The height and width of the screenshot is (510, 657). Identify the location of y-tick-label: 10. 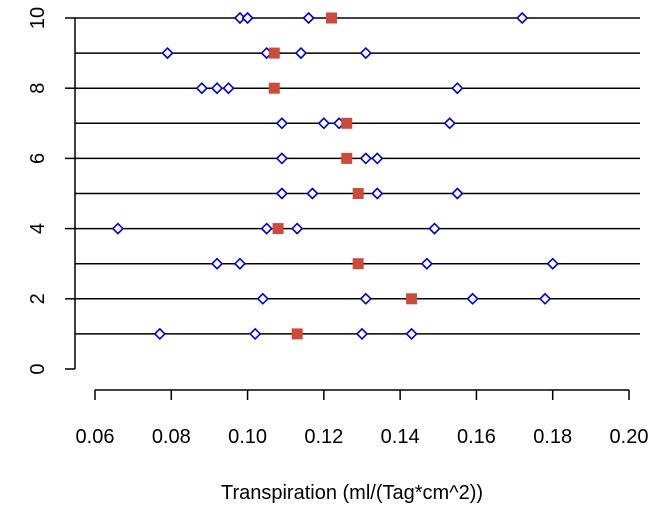
(38, 18).